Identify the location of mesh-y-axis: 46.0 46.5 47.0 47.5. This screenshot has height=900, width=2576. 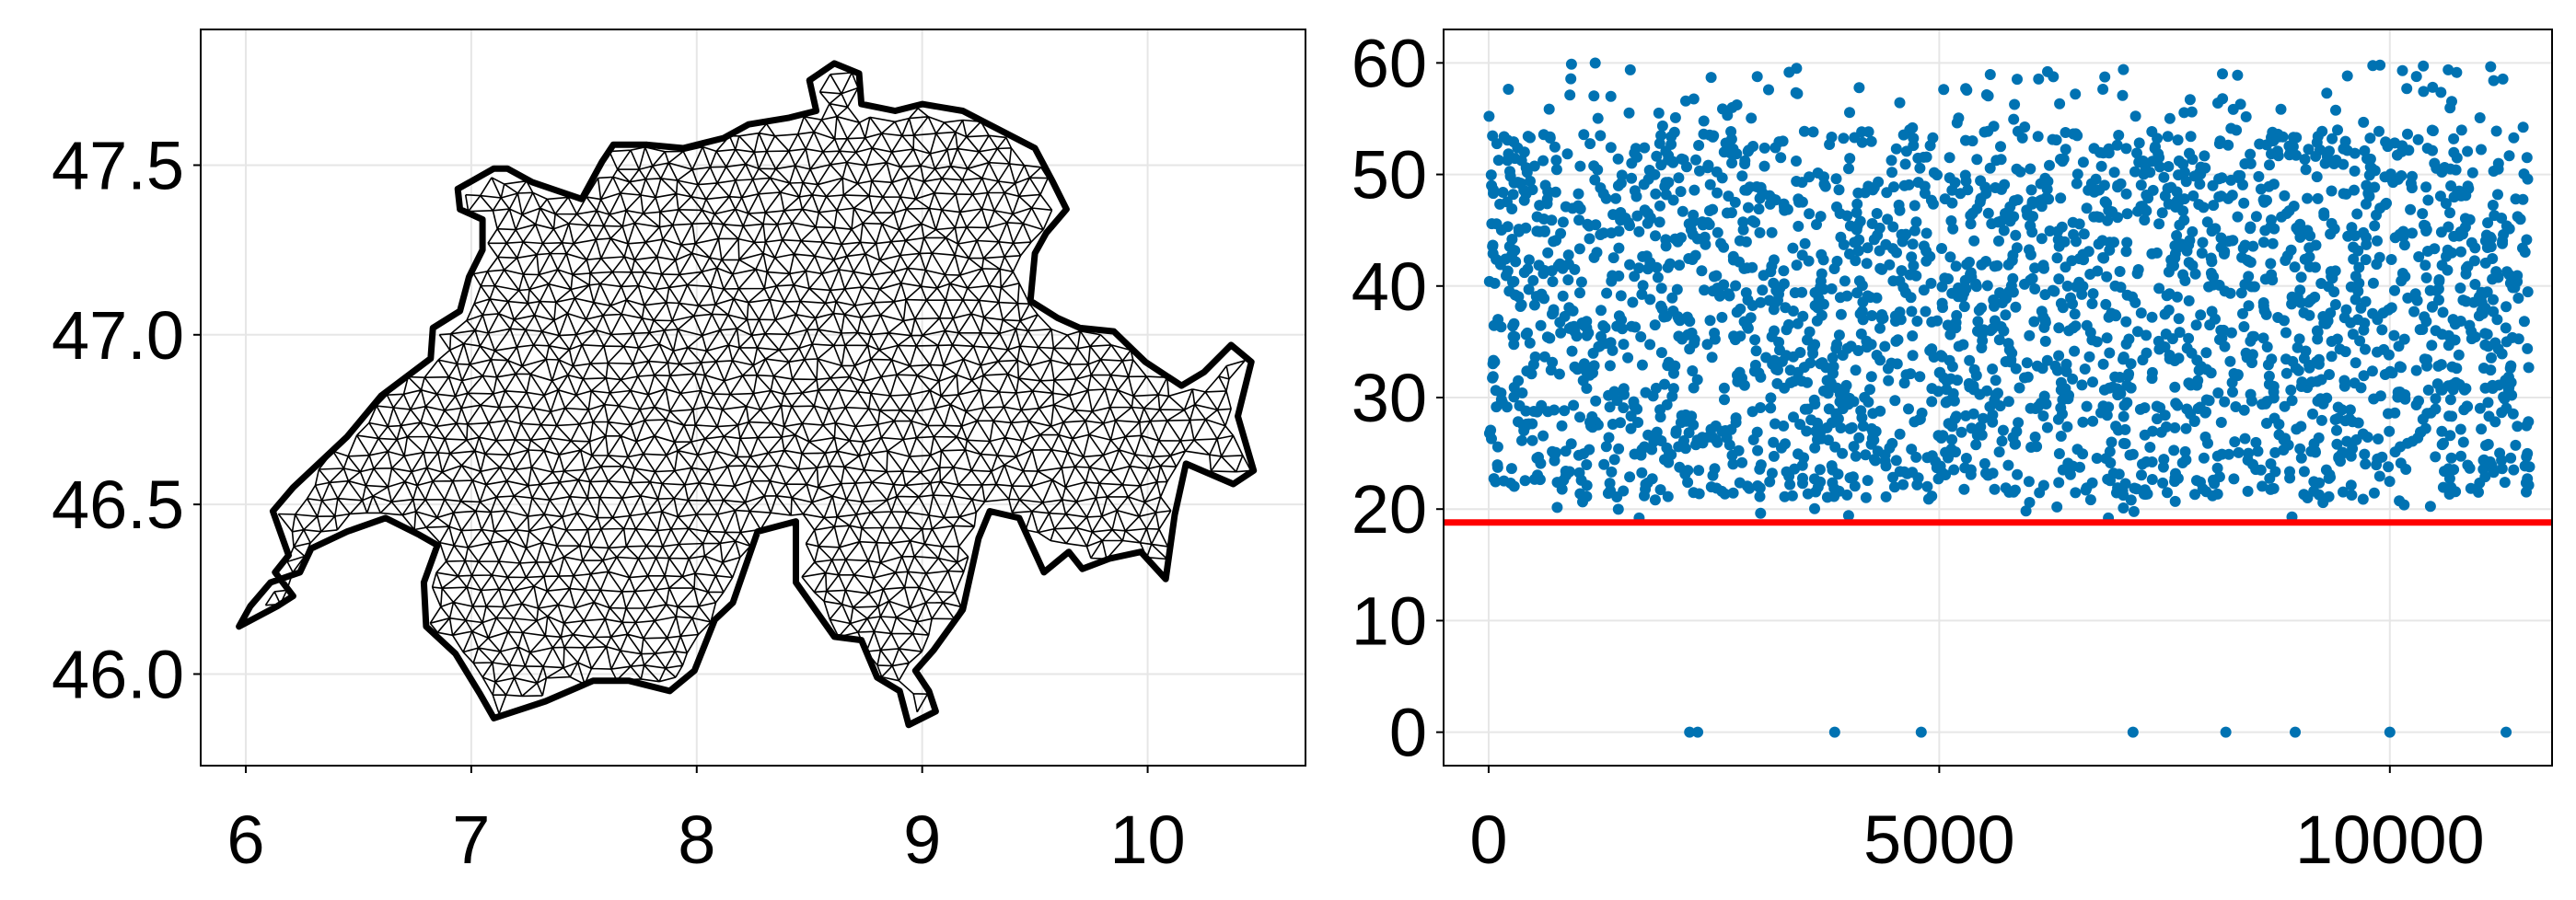
(126, 419).